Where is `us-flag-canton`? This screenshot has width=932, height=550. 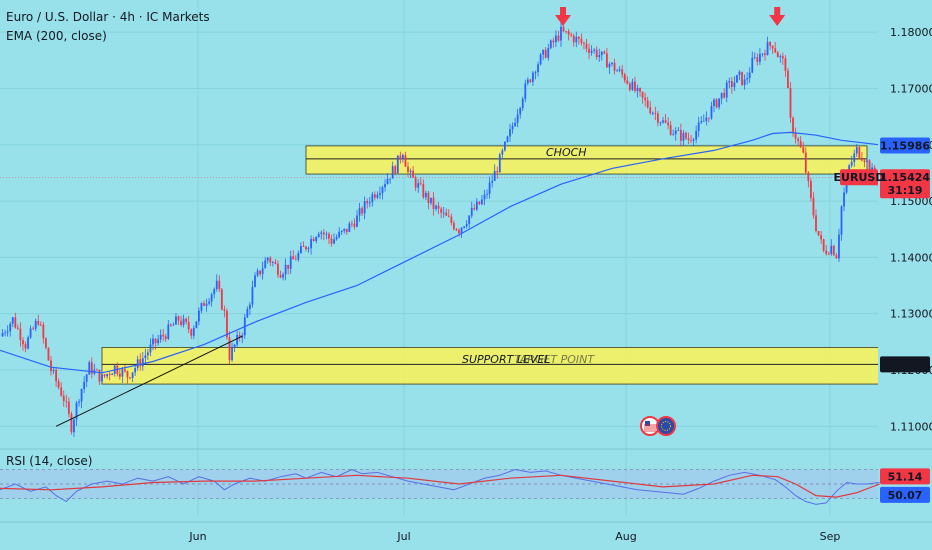 us-flag-canton is located at coordinates (647, 423).